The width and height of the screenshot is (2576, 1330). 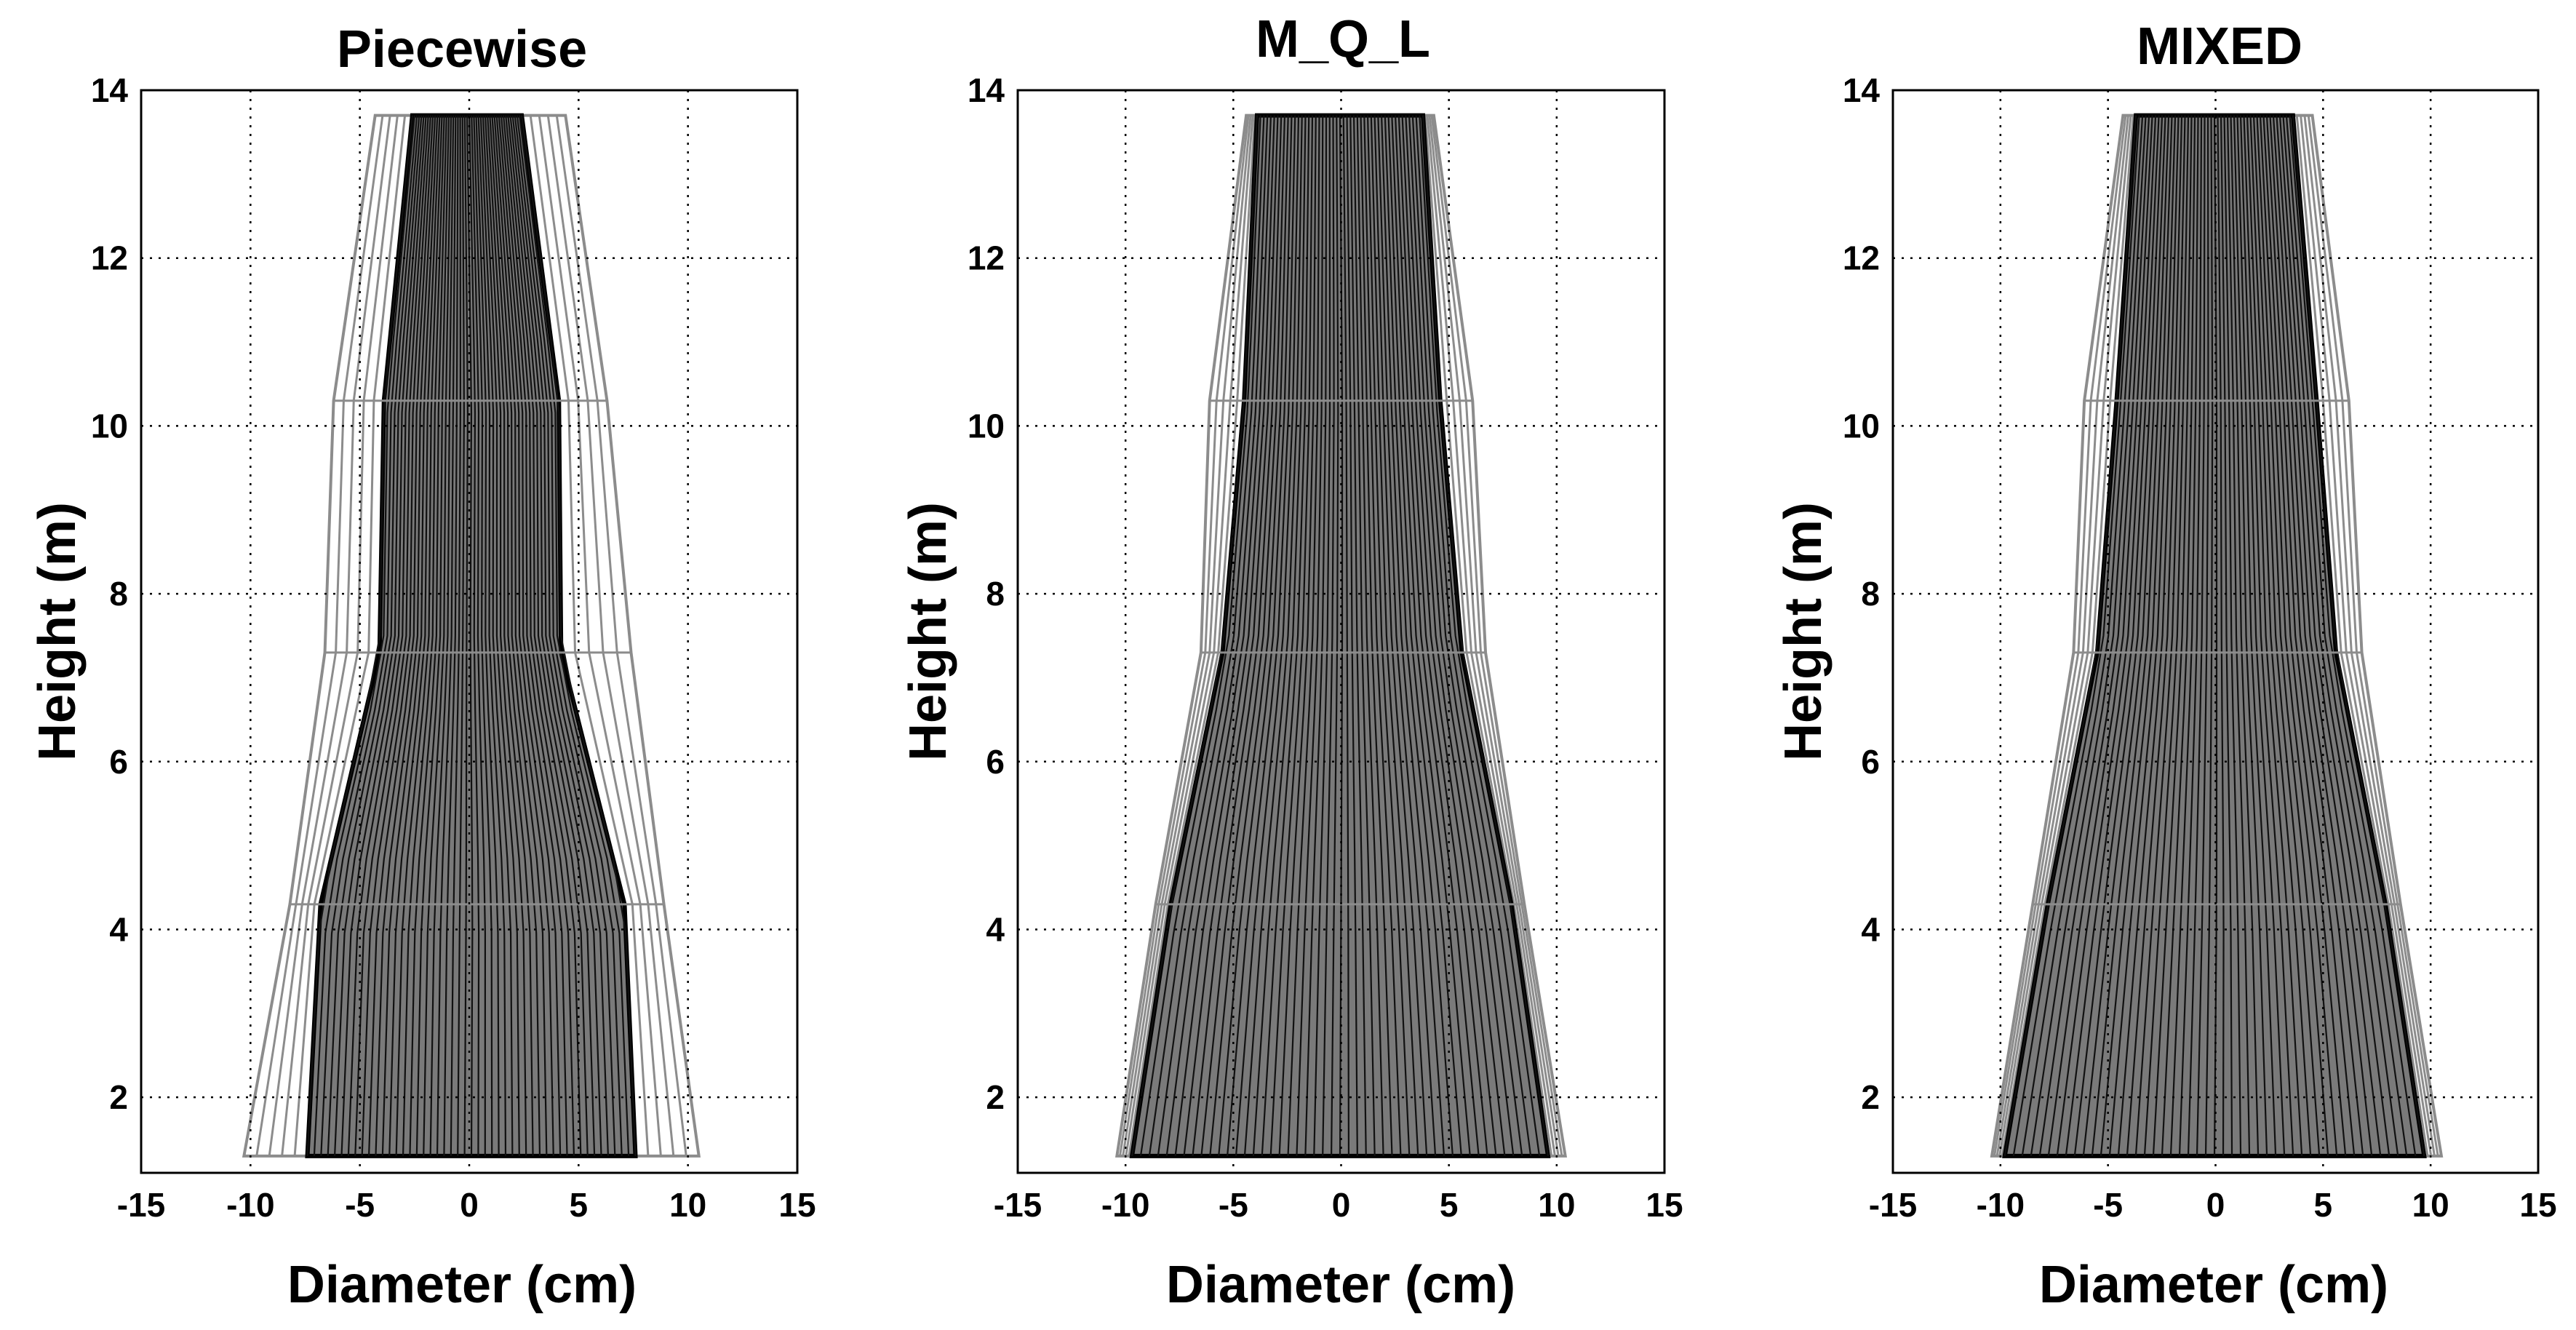 What do you see at coordinates (109, 258) in the screenshot?
I see `y-tick-label: 12` at bounding box center [109, 258].